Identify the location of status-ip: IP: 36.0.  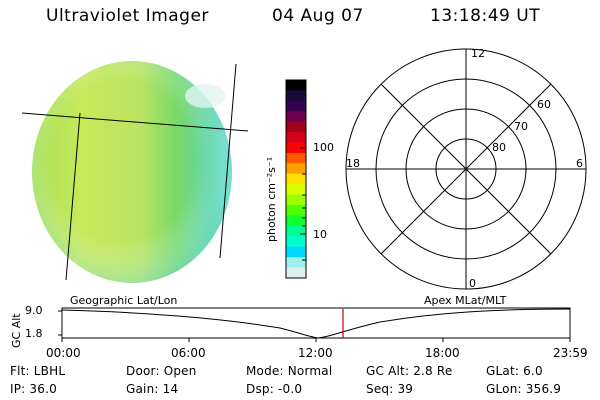
(33, 389).